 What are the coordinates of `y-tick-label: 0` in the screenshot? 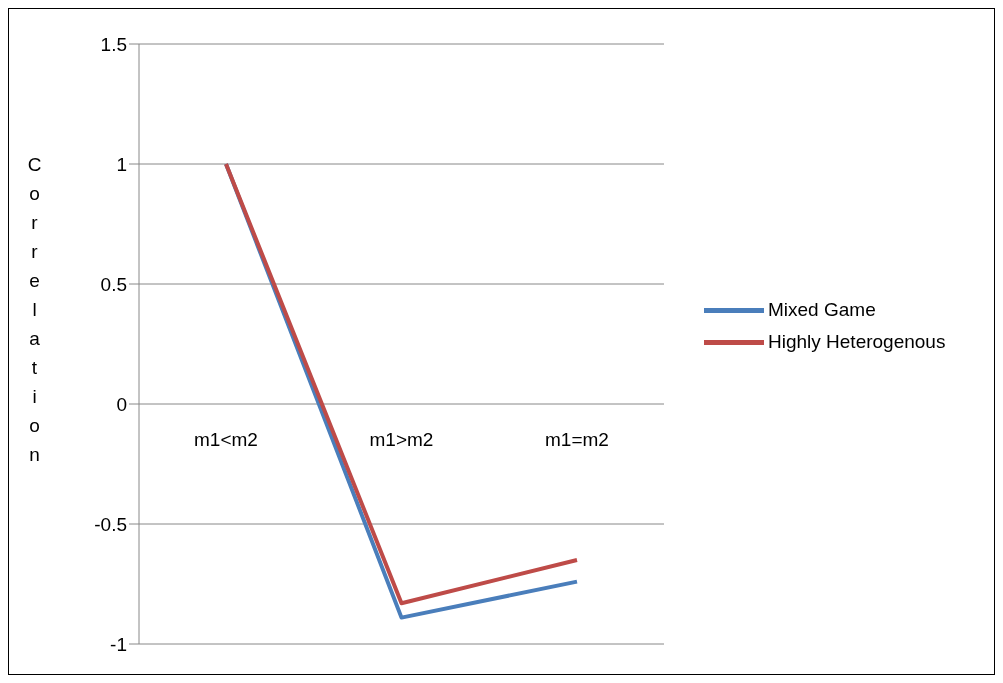 It's located at (121, 404).